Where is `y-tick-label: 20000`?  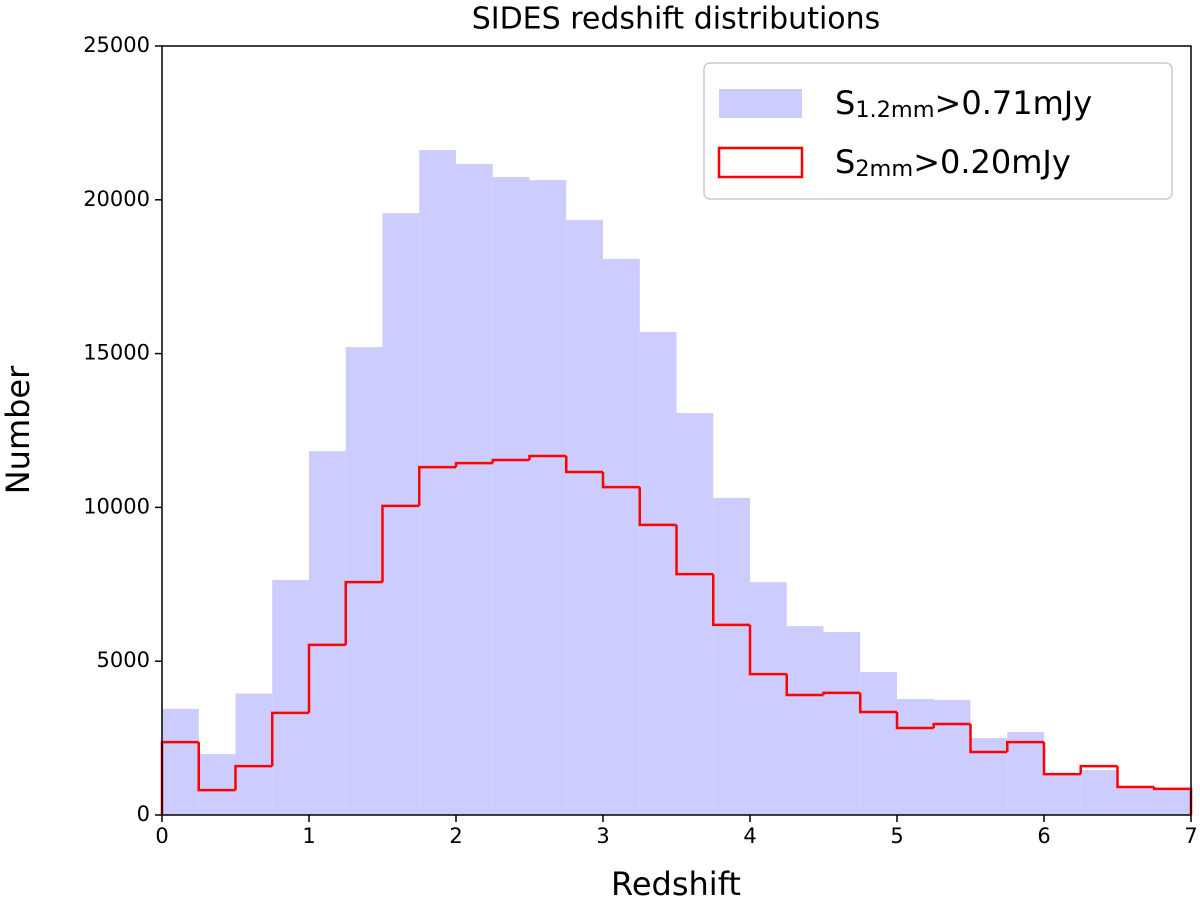
y-tick-label: 20000 is located at coordinates (116, 199).